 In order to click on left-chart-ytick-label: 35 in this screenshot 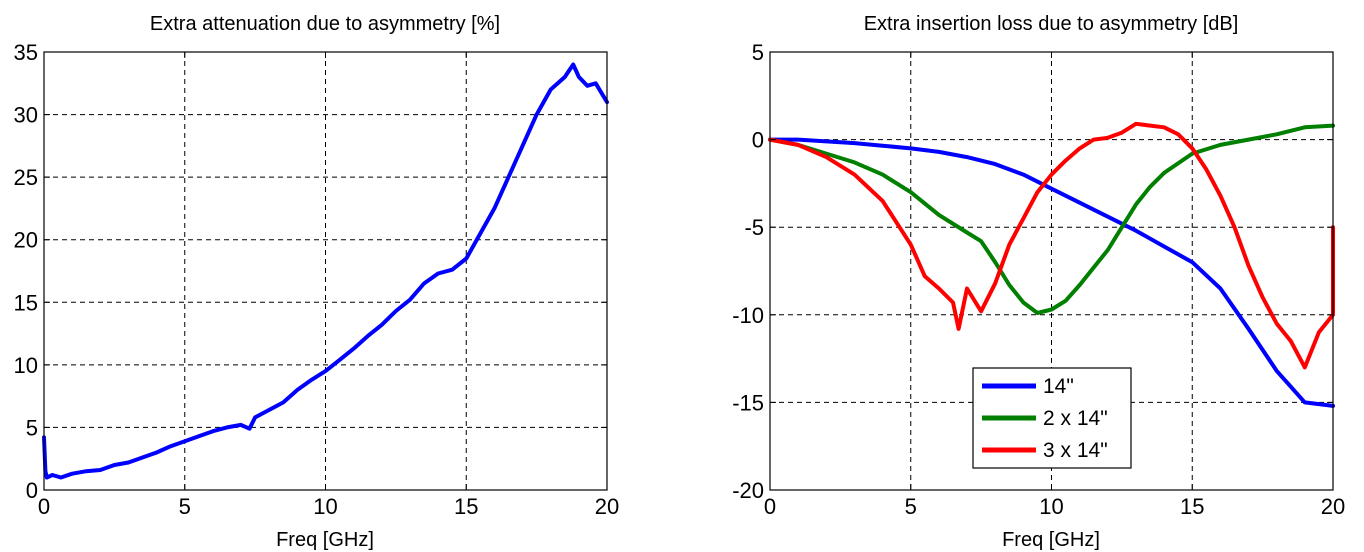, I will do `click(26, 52)`.